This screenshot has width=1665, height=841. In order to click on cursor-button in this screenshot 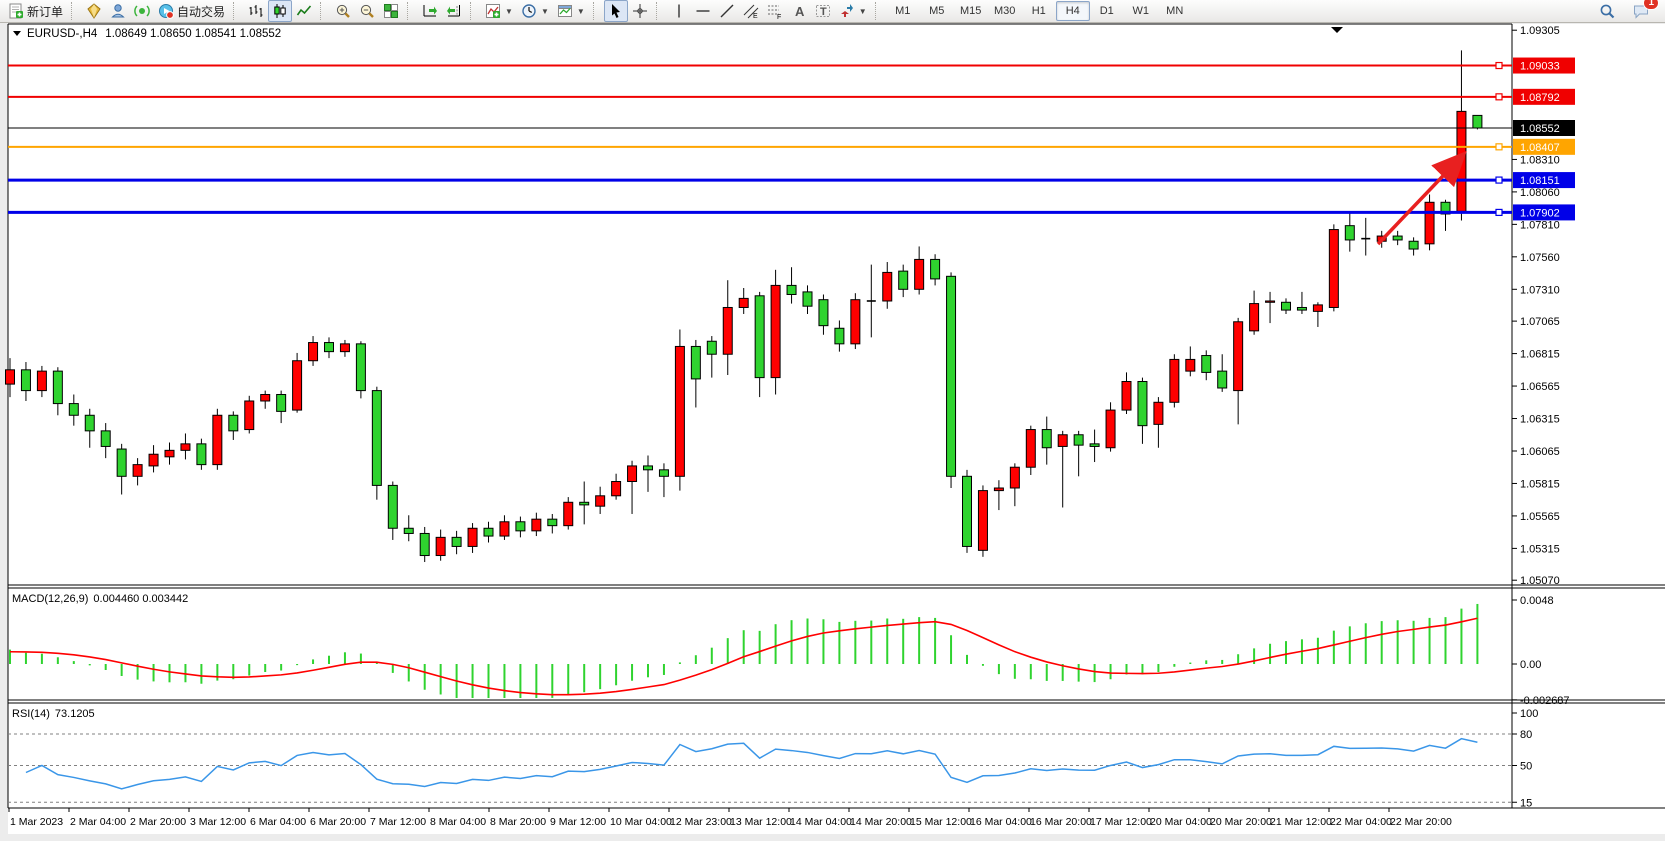, I will do `click(615, 11)`.